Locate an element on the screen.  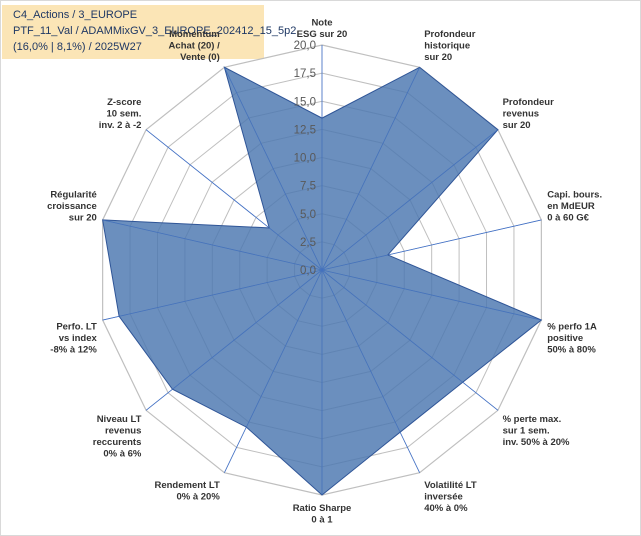
axis-label-line: 0% à 6% is located at coordinates (122, 454).